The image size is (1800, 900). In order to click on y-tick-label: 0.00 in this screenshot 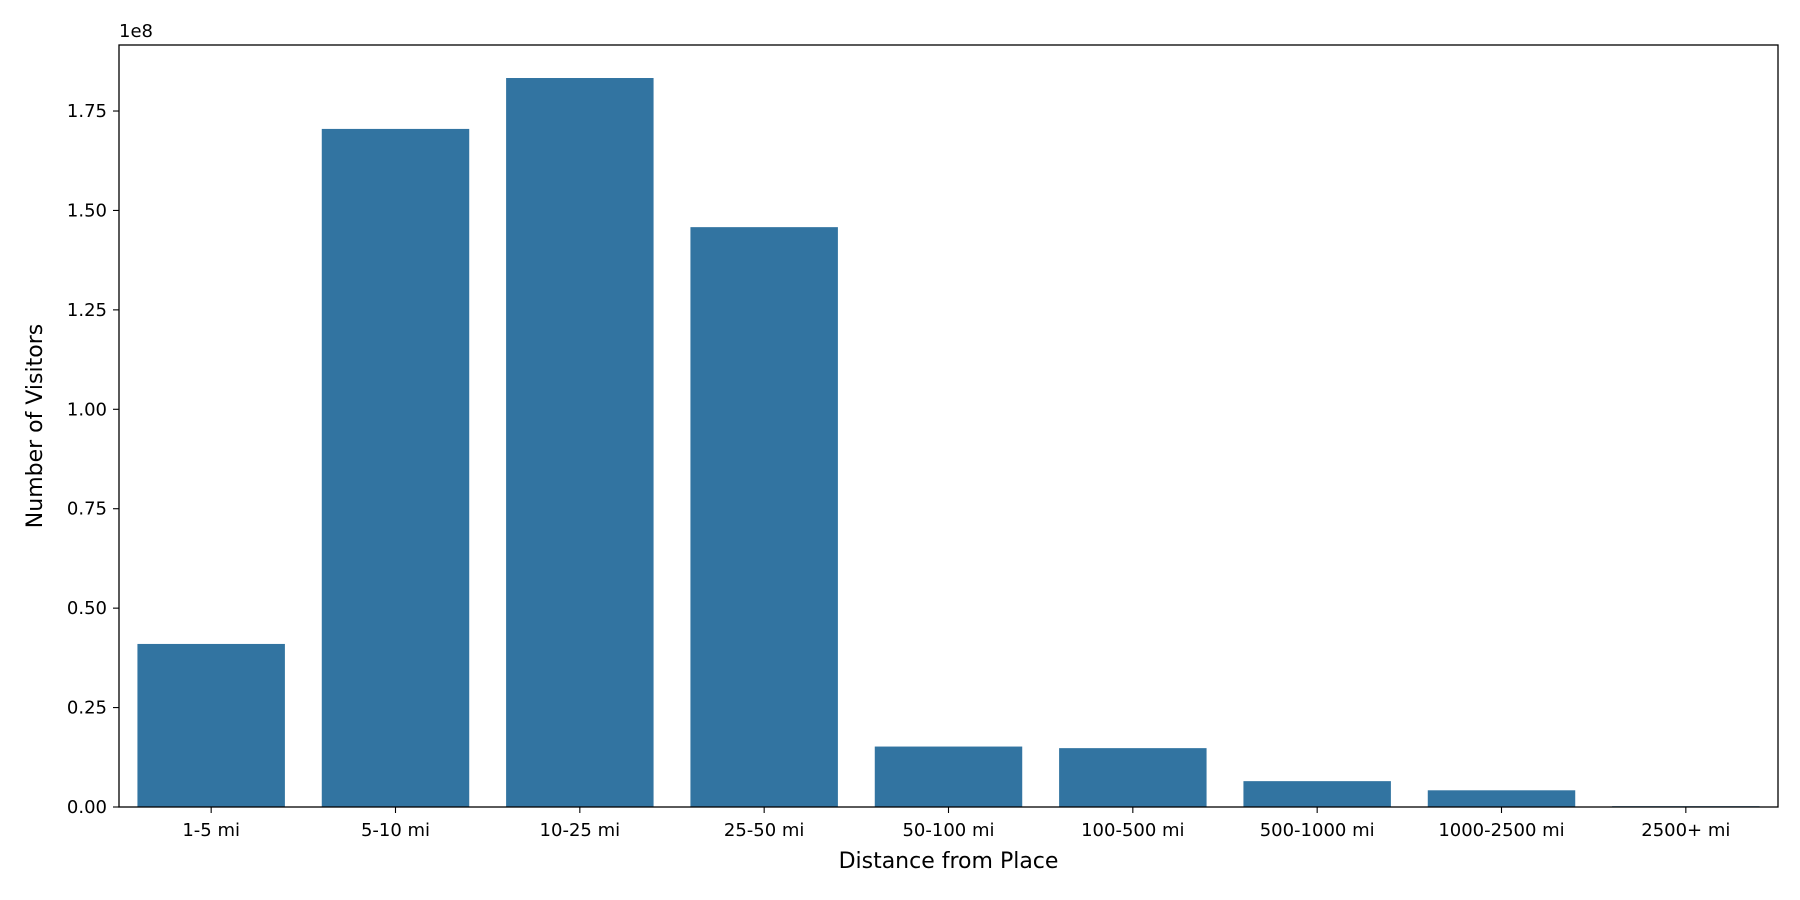, I will do `click(87, 807)`.